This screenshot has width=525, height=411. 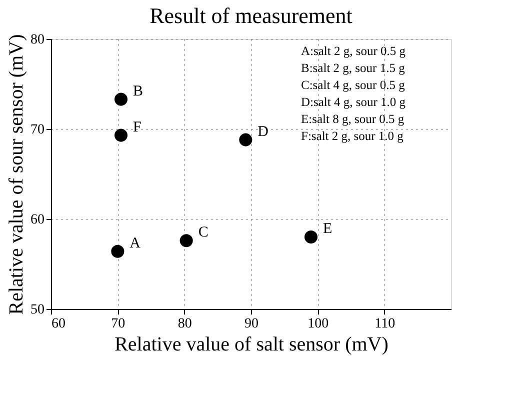 What do you see at coordinates (353, 68) in the screenshot?
I see `annotation: B:salt 2 g, sour 1.5 g` at bounding box center [353, 68].